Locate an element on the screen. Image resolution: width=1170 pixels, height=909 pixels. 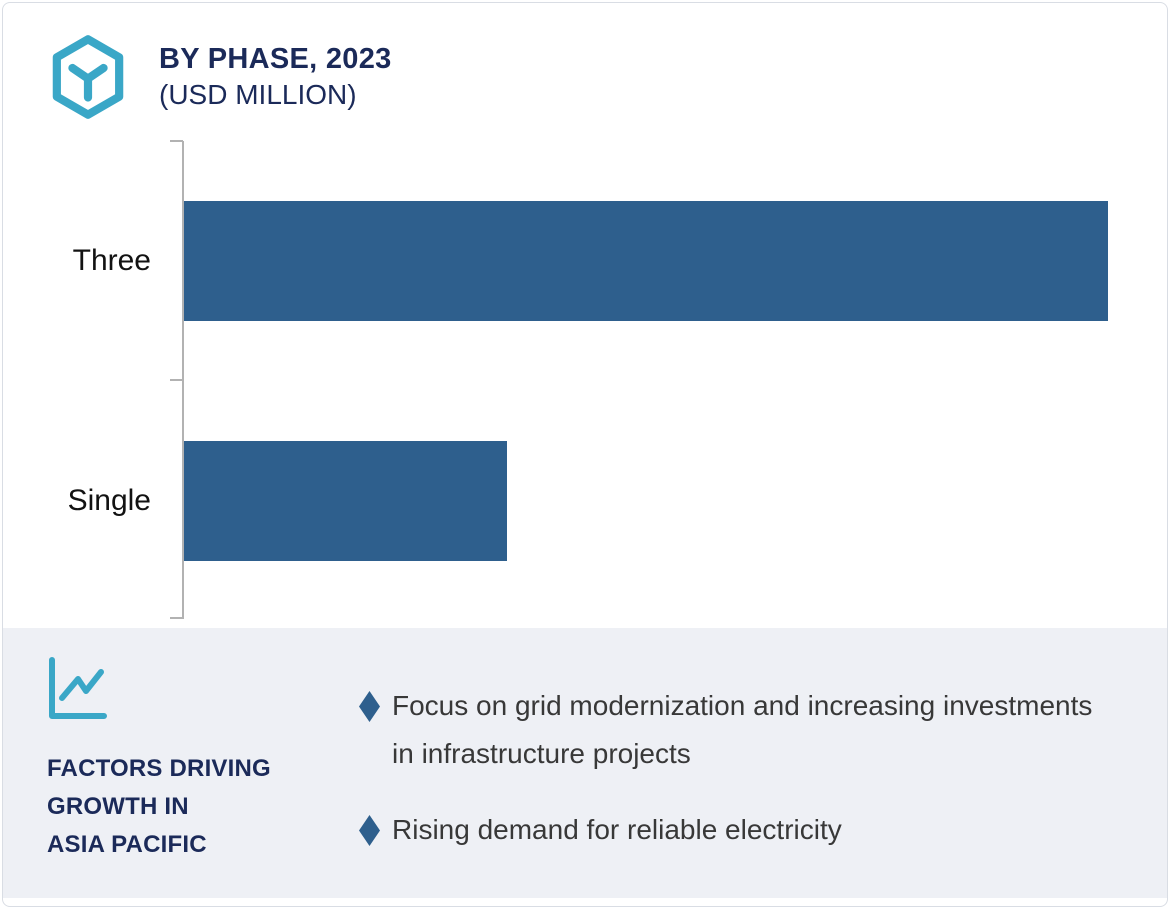
category-label-three: Three is located at coordinates (111, 260).